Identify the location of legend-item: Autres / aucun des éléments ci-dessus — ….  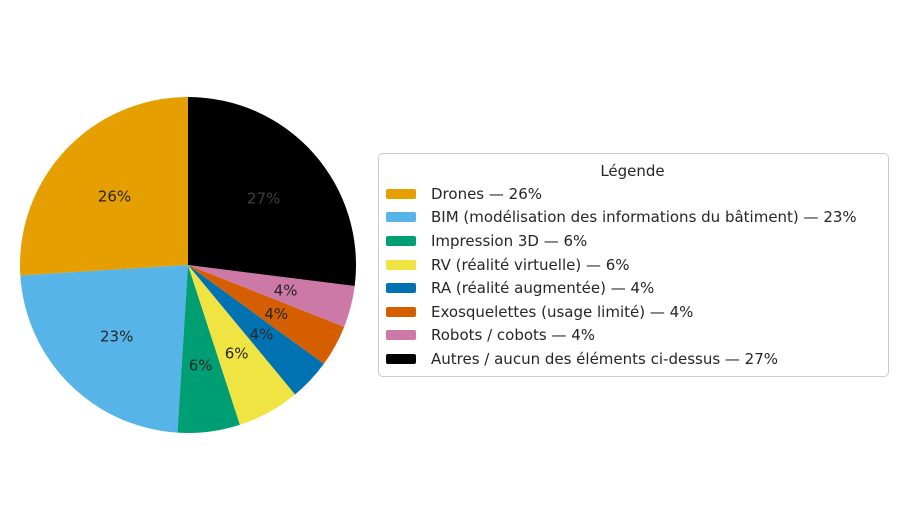
(632, 359).